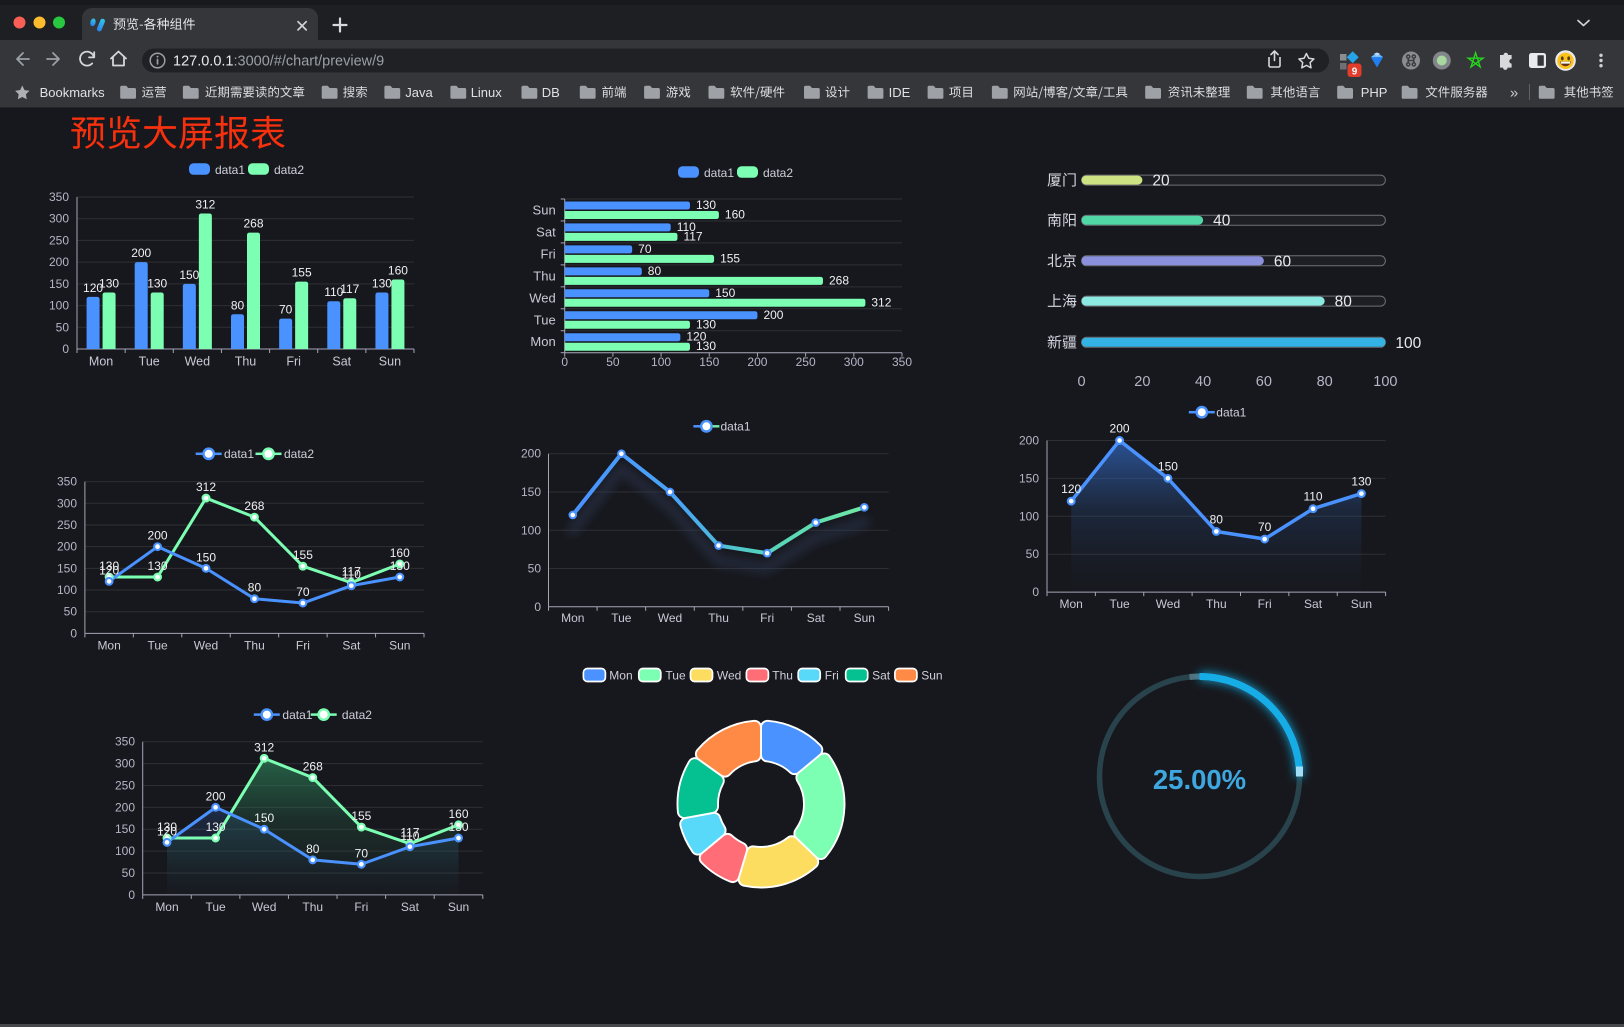  I want to click on svg-text: 25.00%, so click(1199, 779).